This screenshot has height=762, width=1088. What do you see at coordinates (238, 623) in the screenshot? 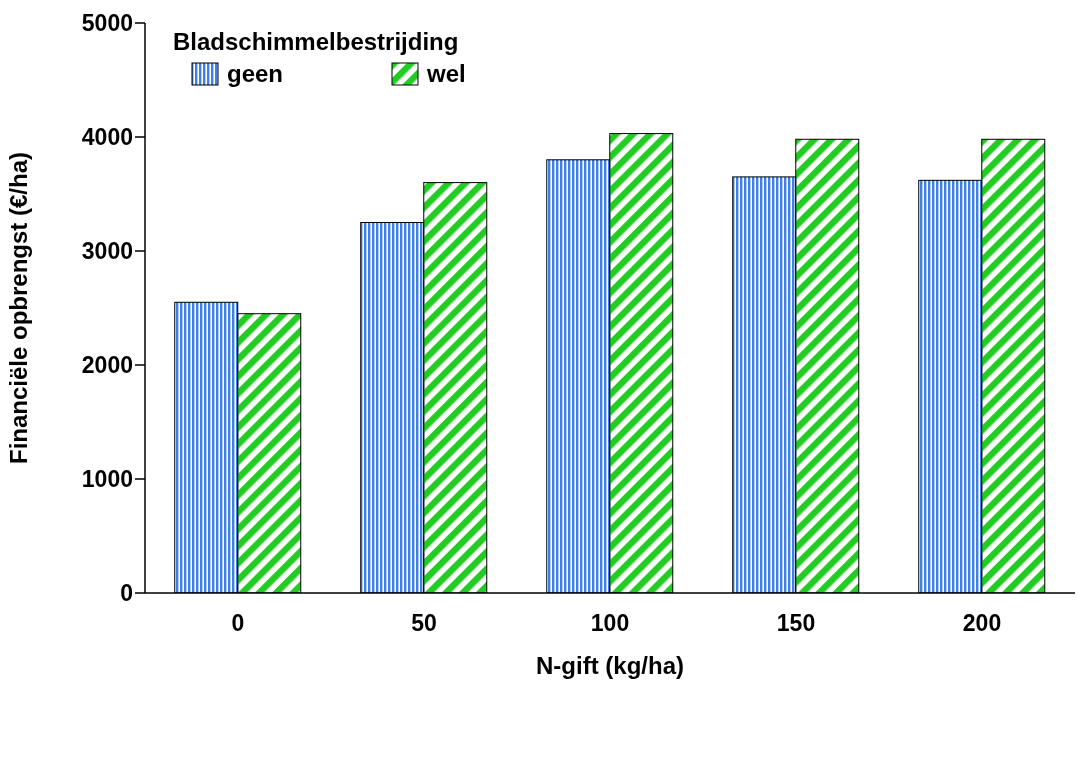
I see `x-tick-label: 0` at bounding box center [238, 623].